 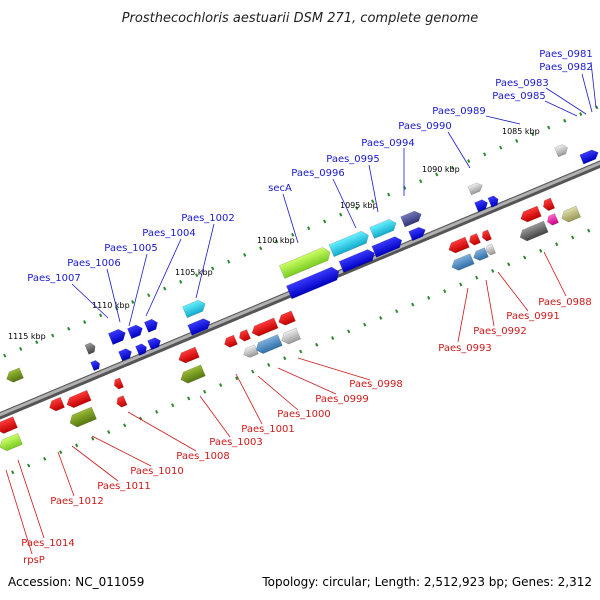 What do you see at coordinates (465, 348) in the screenshot?
I see `reverse-gene-label: Paes_0993` at bounding box center [465, 348].